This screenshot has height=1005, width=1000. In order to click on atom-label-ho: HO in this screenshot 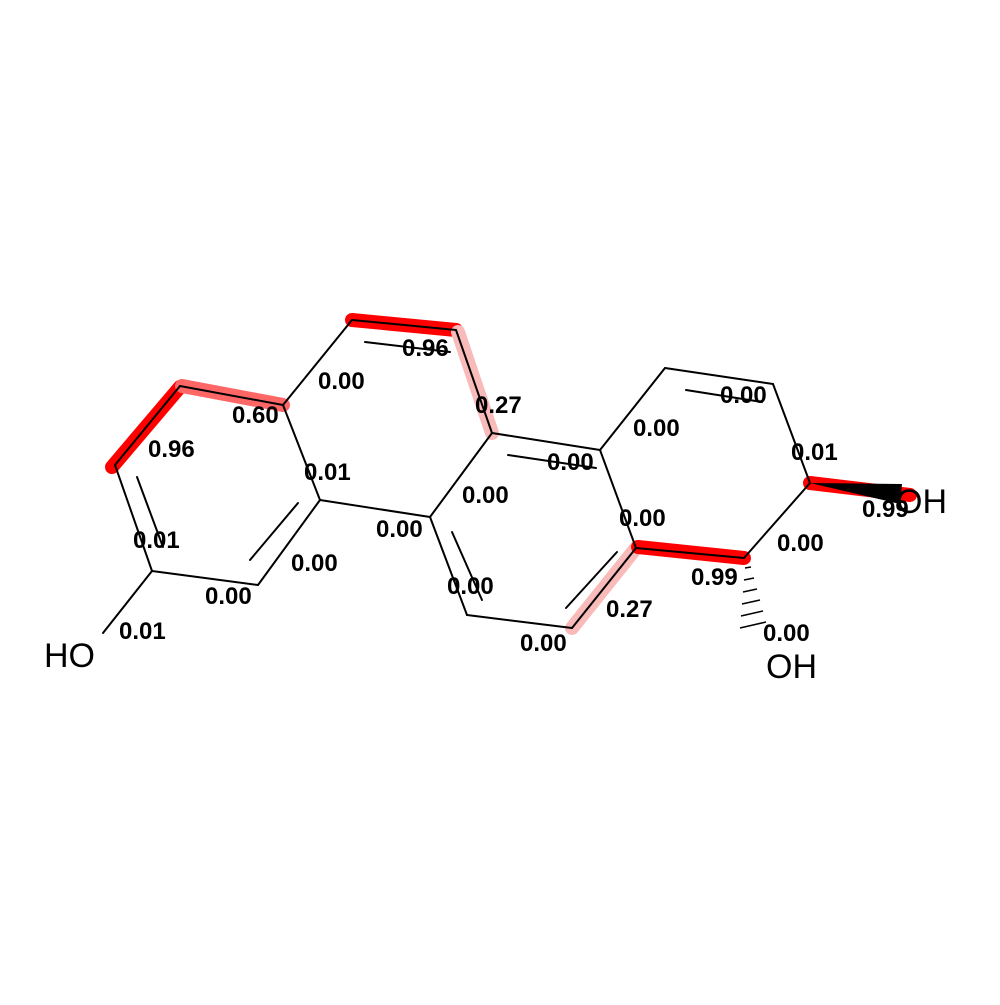, I will do `click(69, 656)`.